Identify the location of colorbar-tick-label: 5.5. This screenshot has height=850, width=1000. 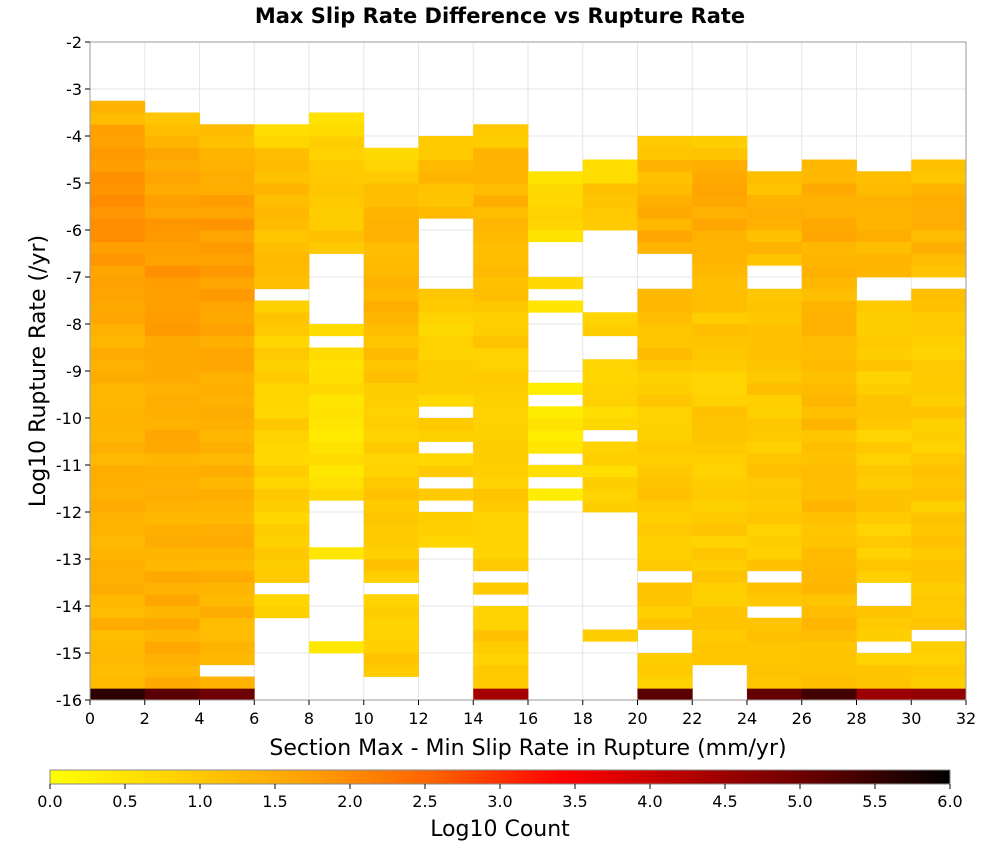
(874, 801).